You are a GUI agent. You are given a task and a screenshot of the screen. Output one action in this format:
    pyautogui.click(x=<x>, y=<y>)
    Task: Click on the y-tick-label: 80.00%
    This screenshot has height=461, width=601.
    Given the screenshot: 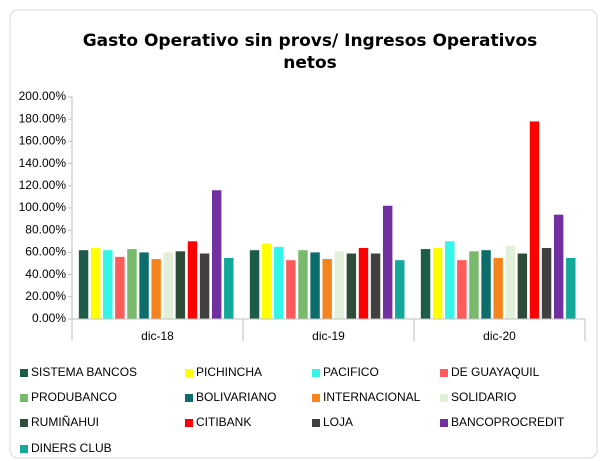 What is the action you would take?
    pyautogui.click(x=45, y=229)
    